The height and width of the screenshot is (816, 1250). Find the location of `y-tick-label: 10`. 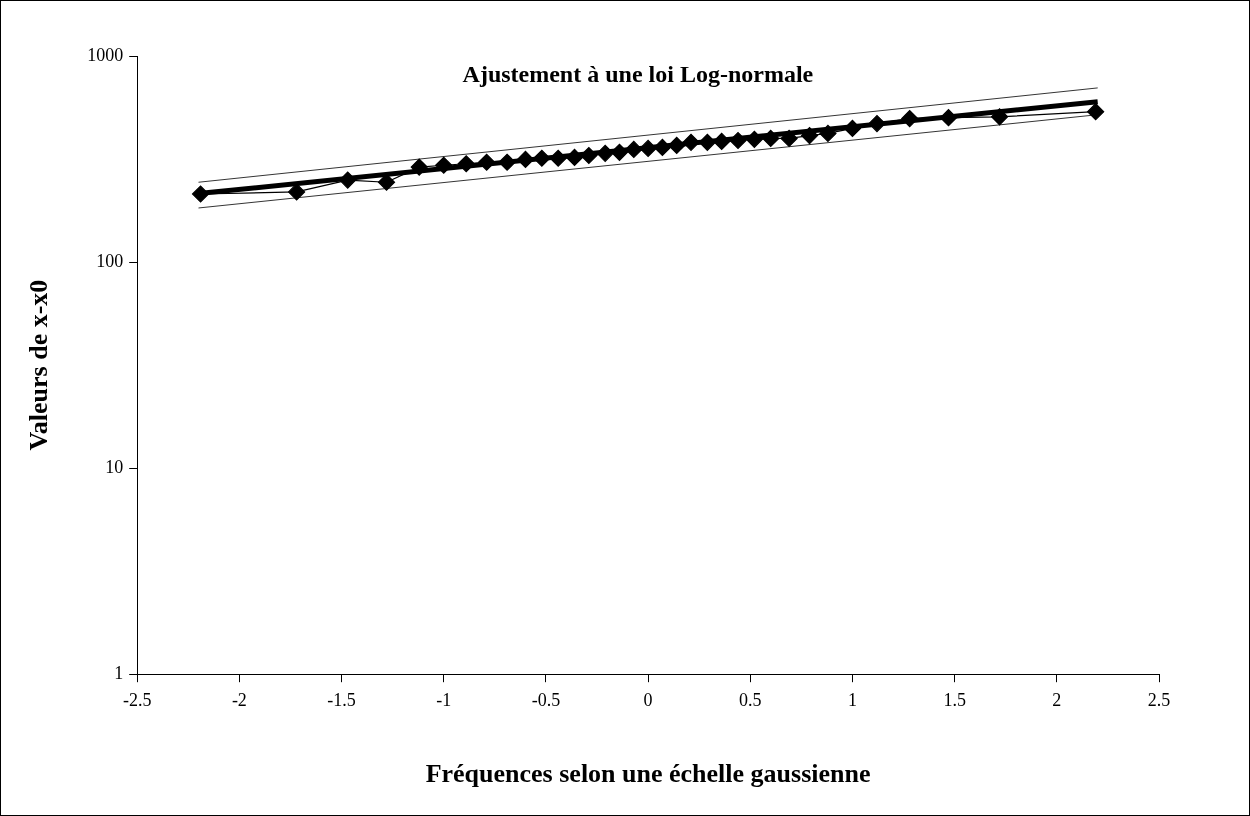

y-tick-label: 10 is located at coordinates (114, 466).